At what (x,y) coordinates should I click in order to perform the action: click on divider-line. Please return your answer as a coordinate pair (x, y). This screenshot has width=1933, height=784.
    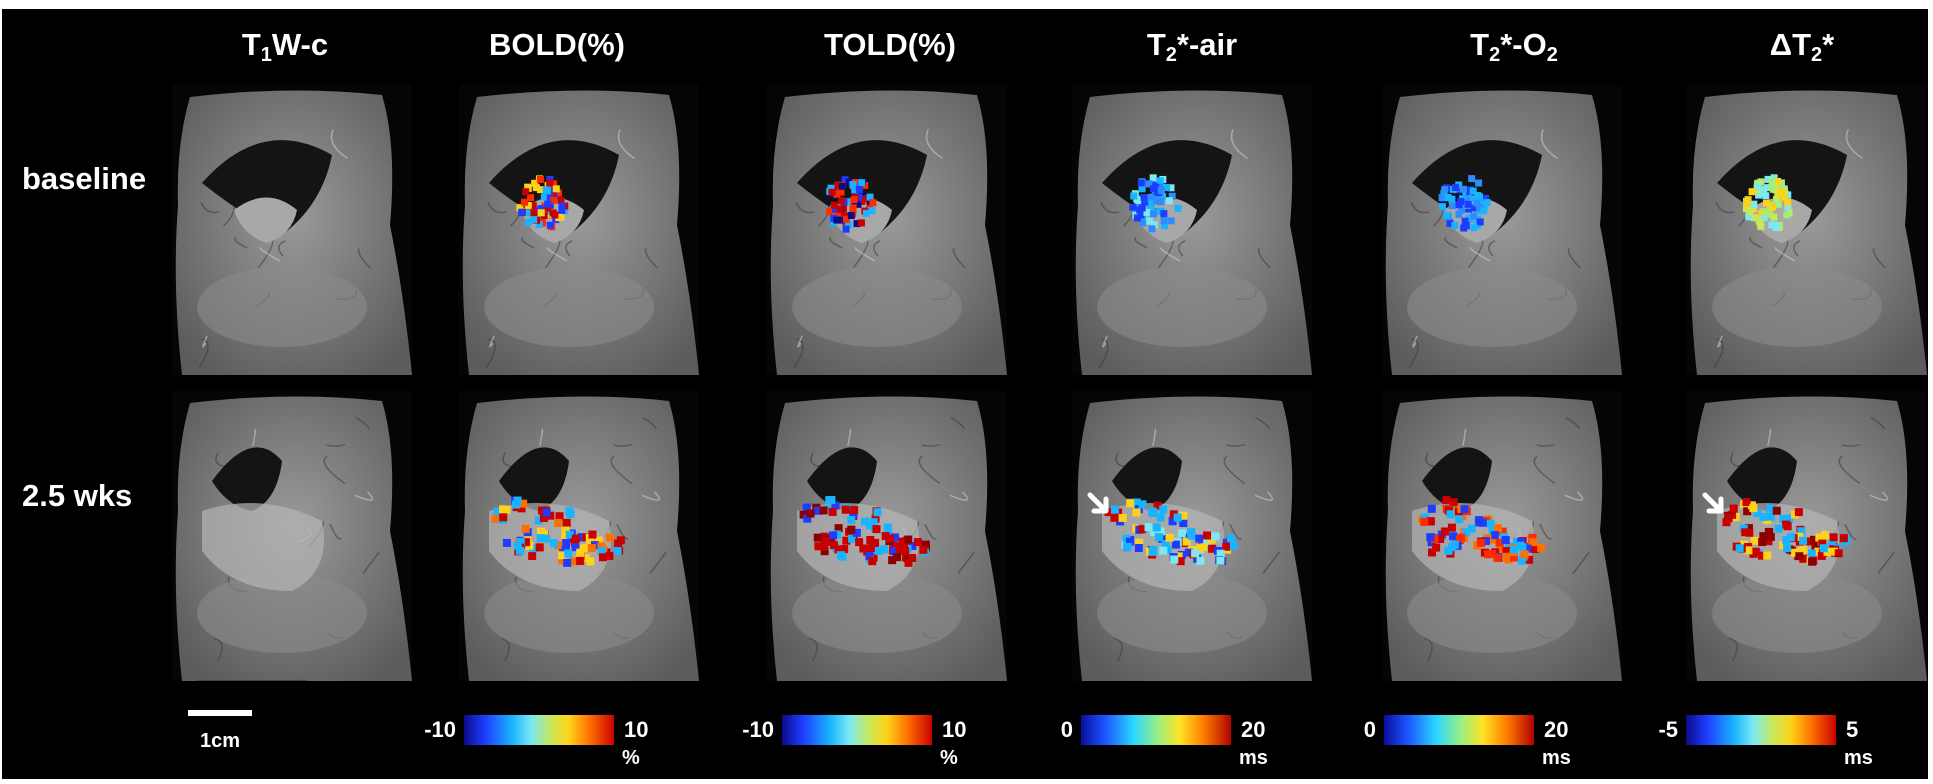
    Looking at the image, I should click on (252, 680).